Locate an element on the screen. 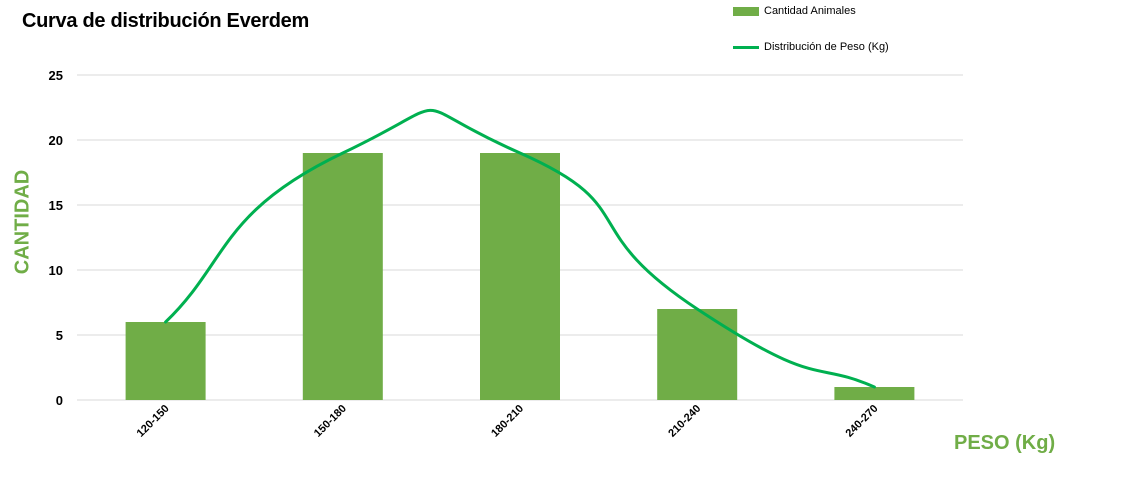  legend-item-bars: Cantidad Animales is located at coordinates (794, 11).